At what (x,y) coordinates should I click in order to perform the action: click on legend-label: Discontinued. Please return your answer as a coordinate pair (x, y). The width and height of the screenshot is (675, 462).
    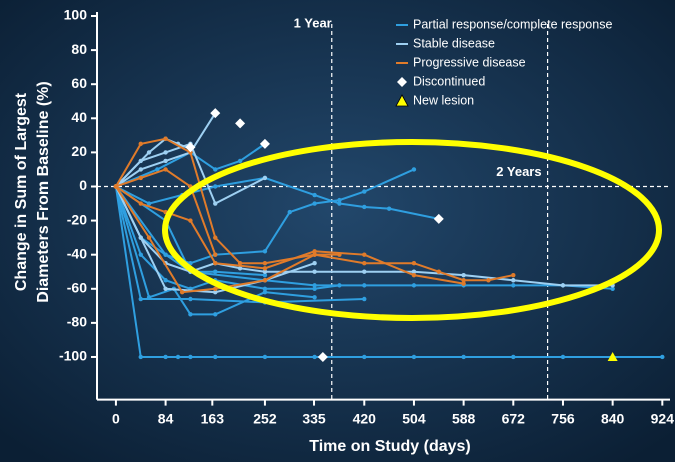
    Looking at the image, I should click on (449, 81).